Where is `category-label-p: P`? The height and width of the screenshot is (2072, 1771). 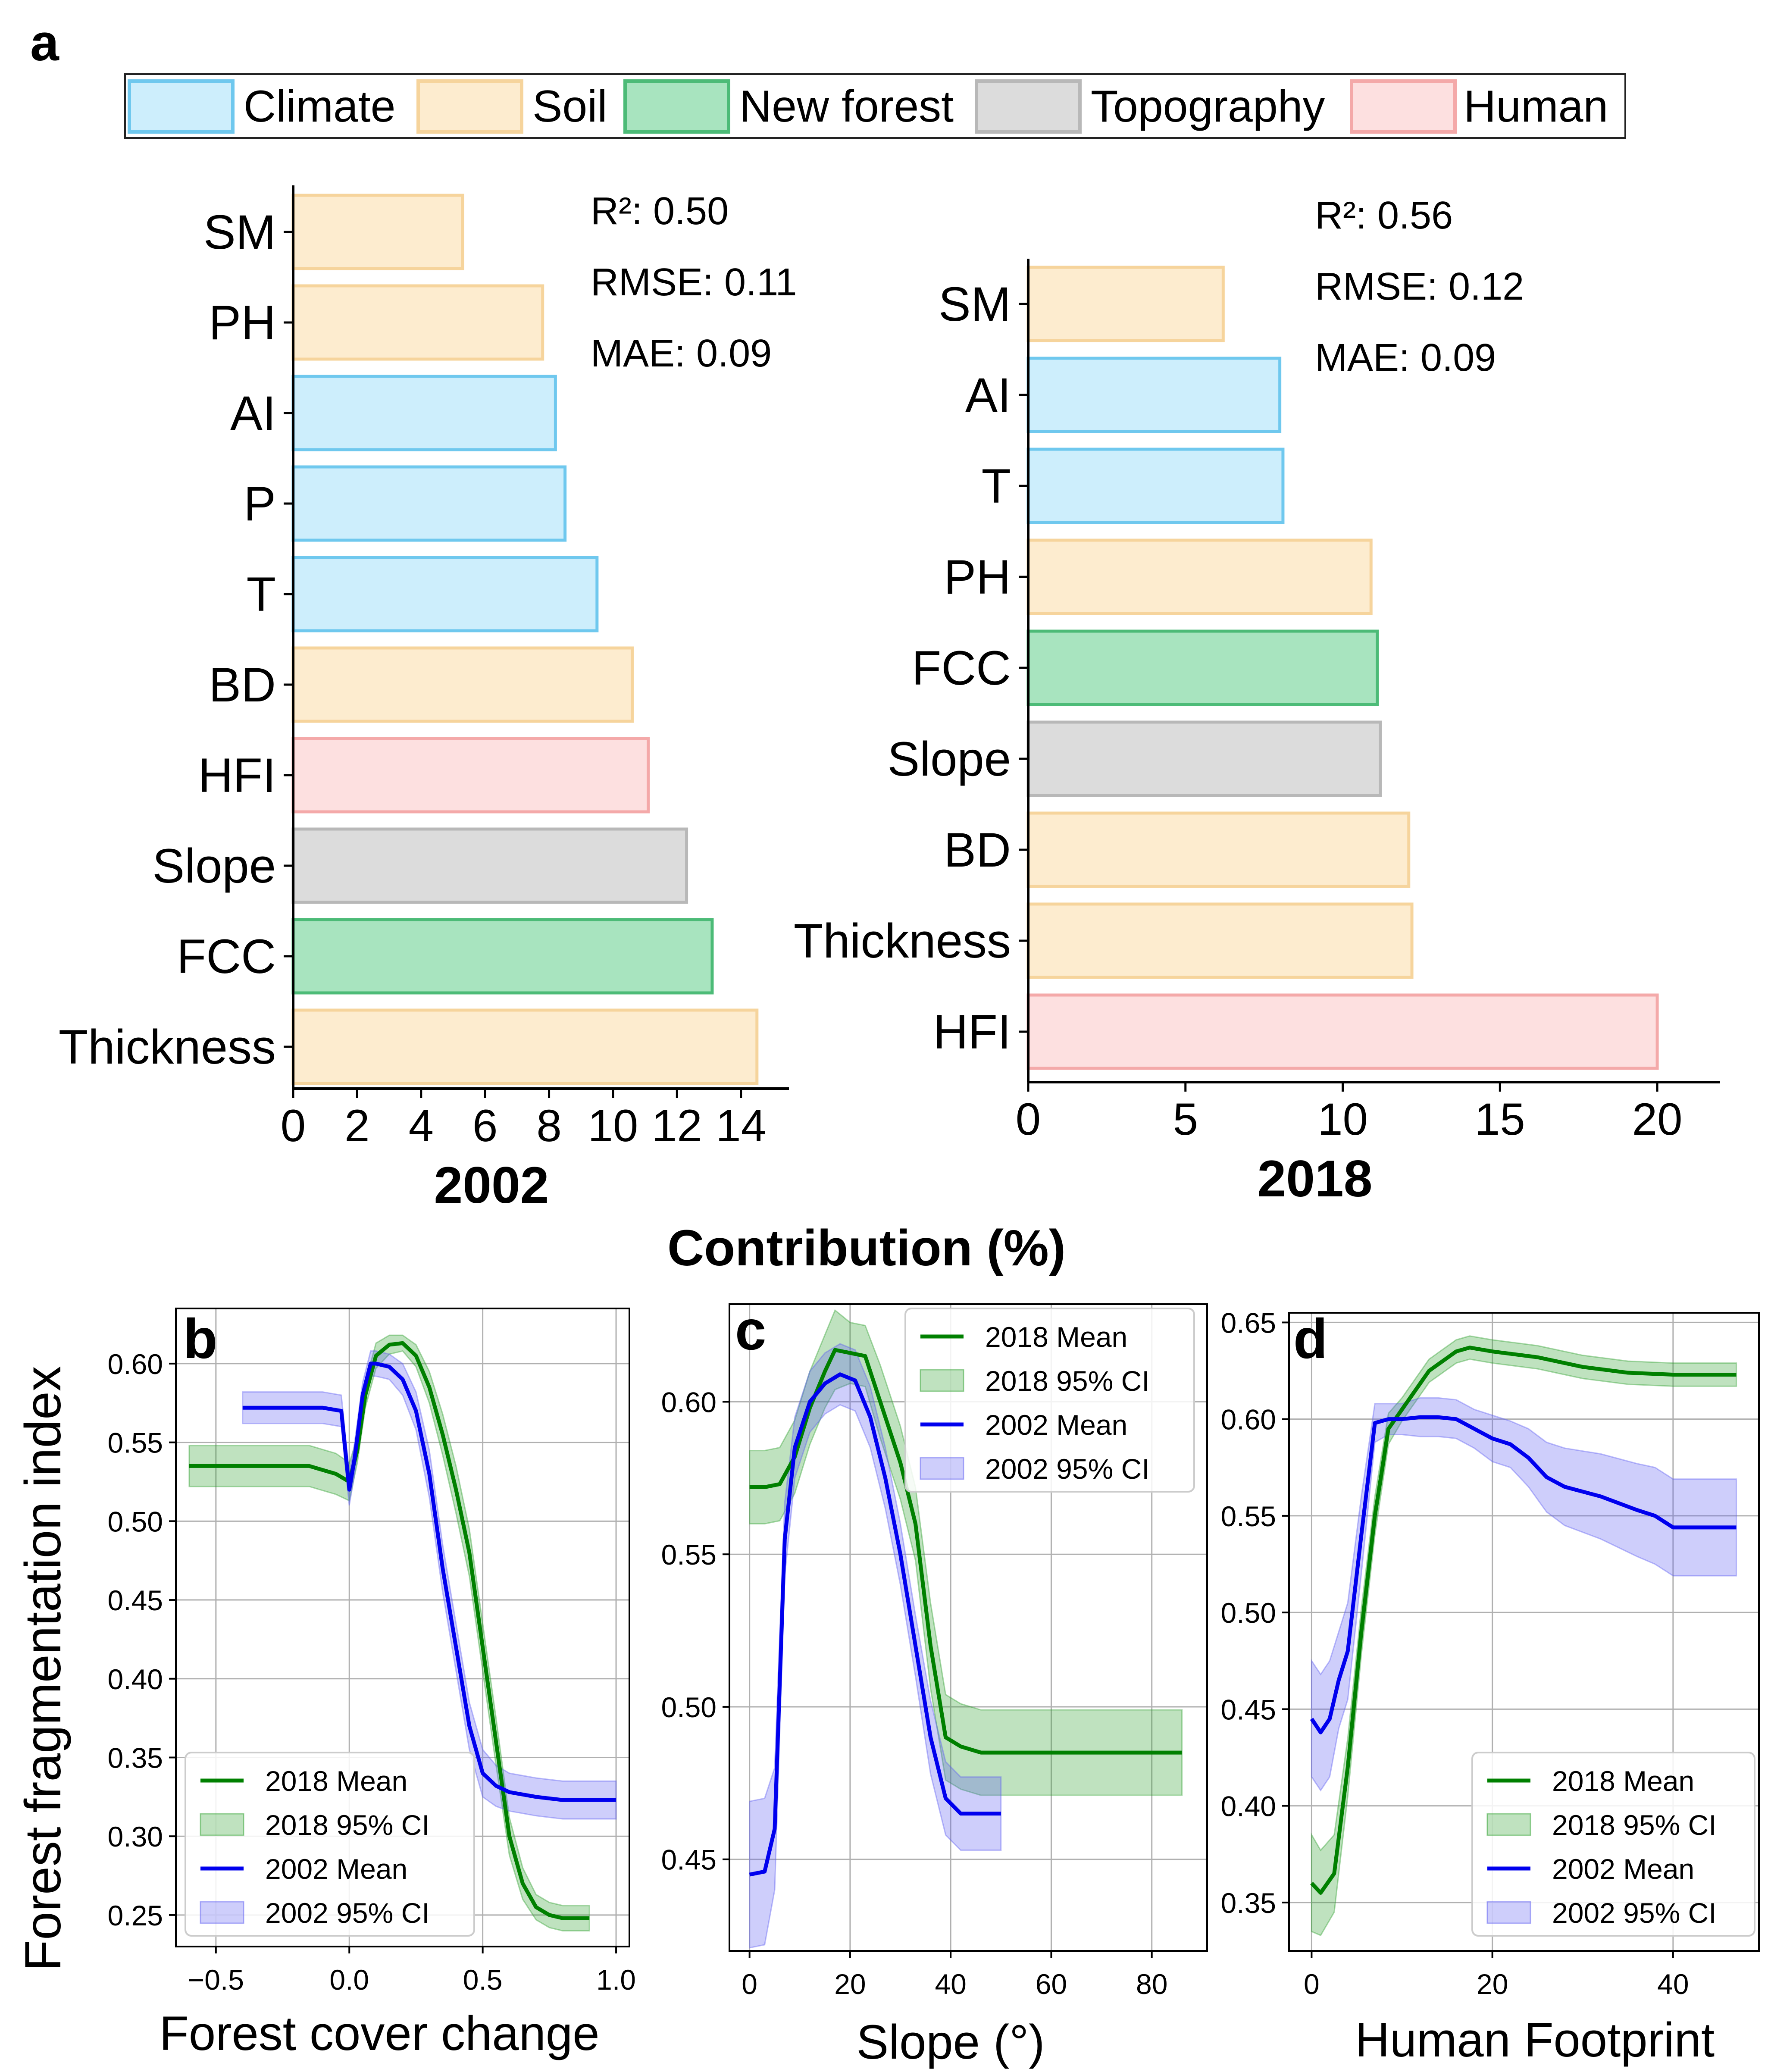
category-label-p: P is located at coordinates (260, 504).